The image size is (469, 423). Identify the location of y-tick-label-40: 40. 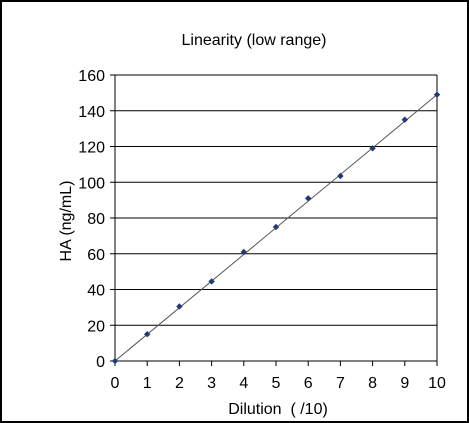
(96, 291).